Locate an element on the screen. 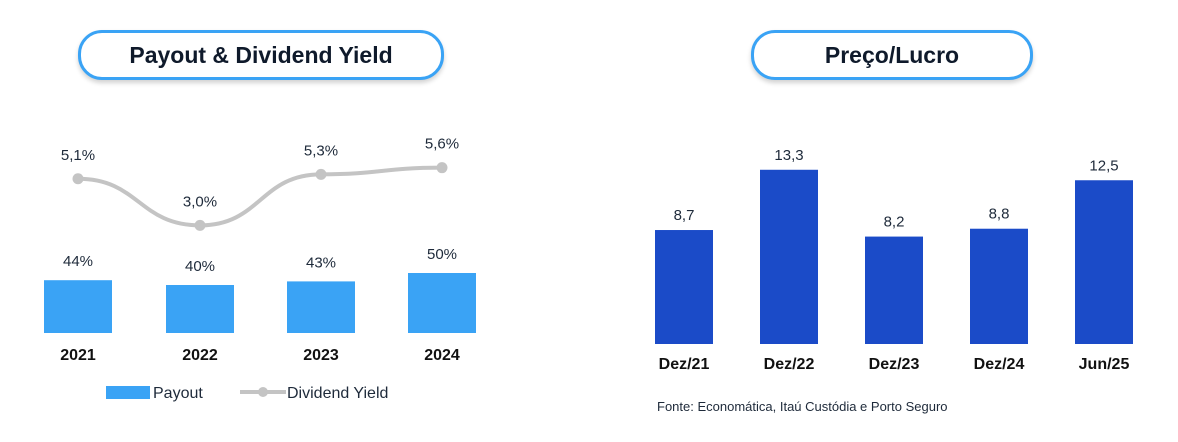 The height and width of the screenshot is (442, 1178). payout-data-label: 50% is located at coordinates (442, 254).